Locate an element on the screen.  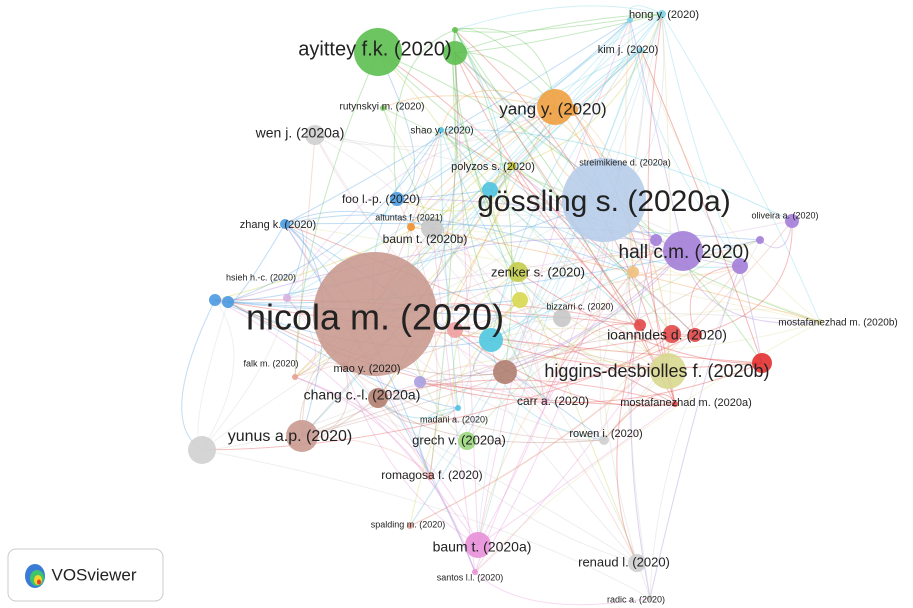
logo: VOSviewer is located at coordinates (85, 575).